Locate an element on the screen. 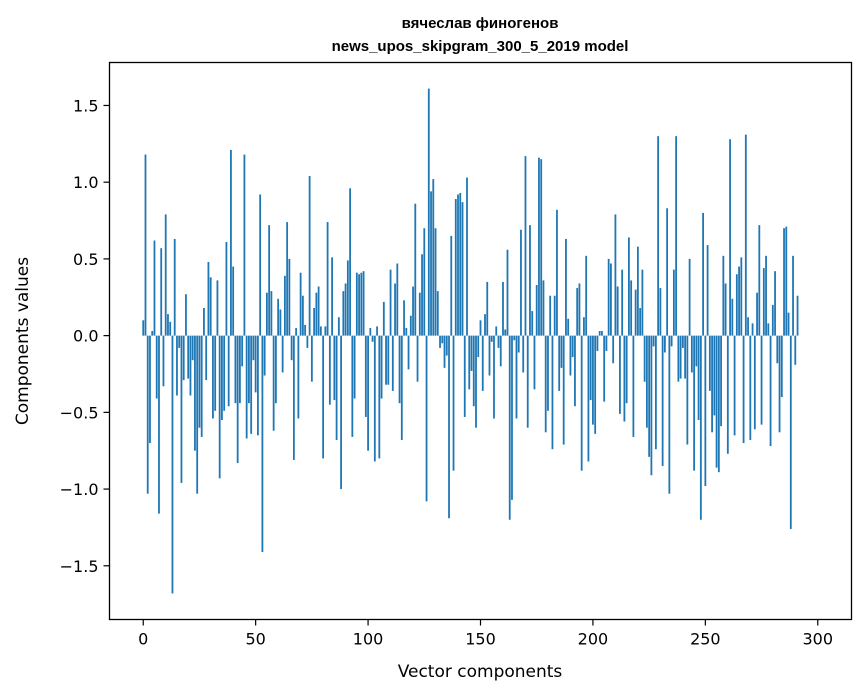  y-tick-label: −1.5 is located at coordinates (79, 566).